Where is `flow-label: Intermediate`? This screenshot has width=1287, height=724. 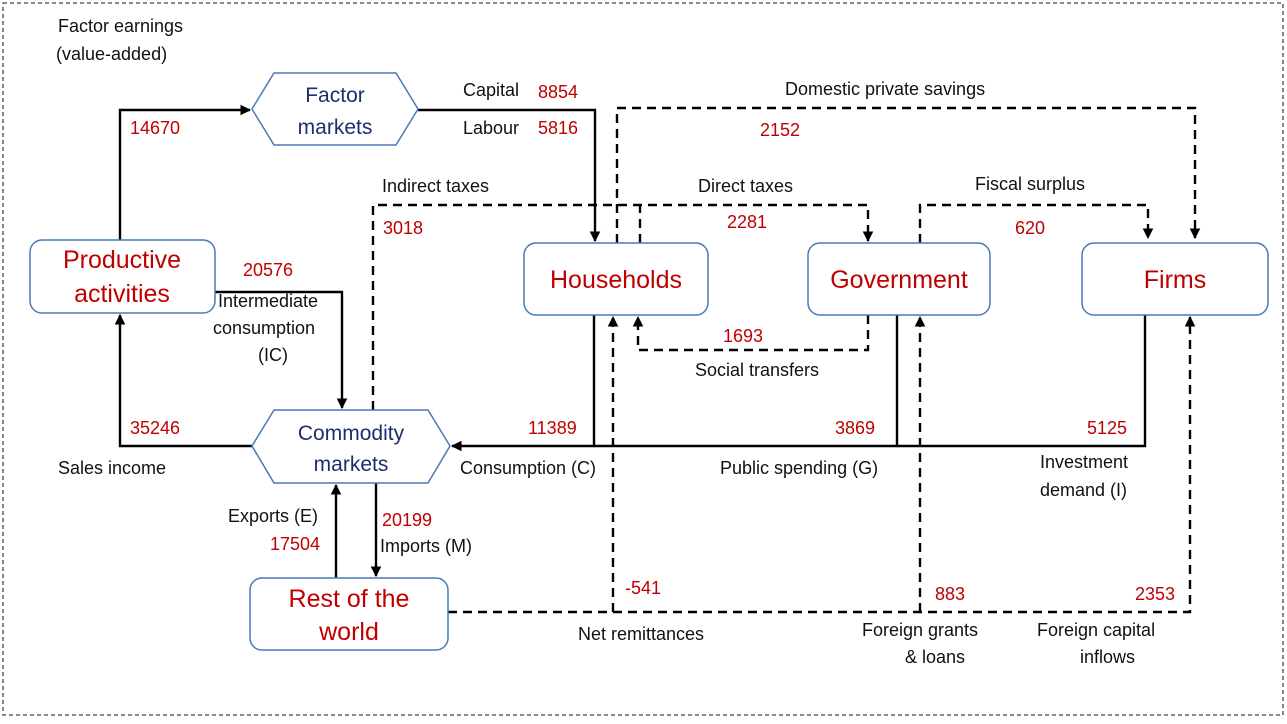
flow-label: Intermediate is located at coordinates (268, 301).